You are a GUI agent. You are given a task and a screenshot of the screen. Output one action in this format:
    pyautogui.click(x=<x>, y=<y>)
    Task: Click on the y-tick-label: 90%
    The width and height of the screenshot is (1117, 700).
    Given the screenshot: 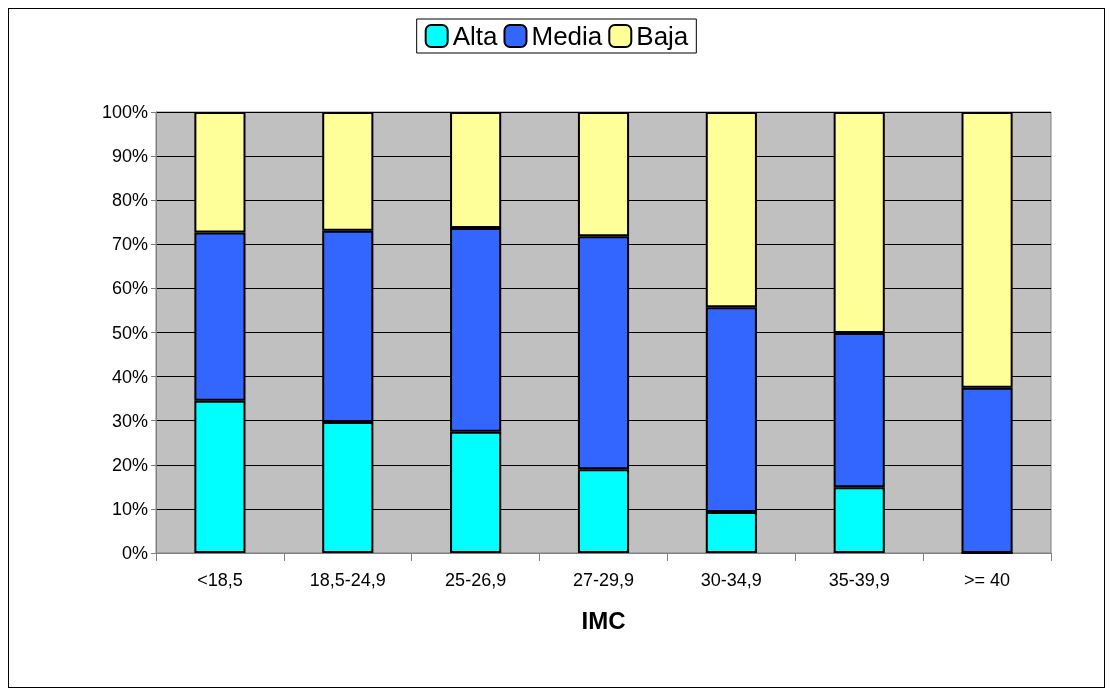 What is the action you would take?
    pyautogui.click(x=129, y=156)
    